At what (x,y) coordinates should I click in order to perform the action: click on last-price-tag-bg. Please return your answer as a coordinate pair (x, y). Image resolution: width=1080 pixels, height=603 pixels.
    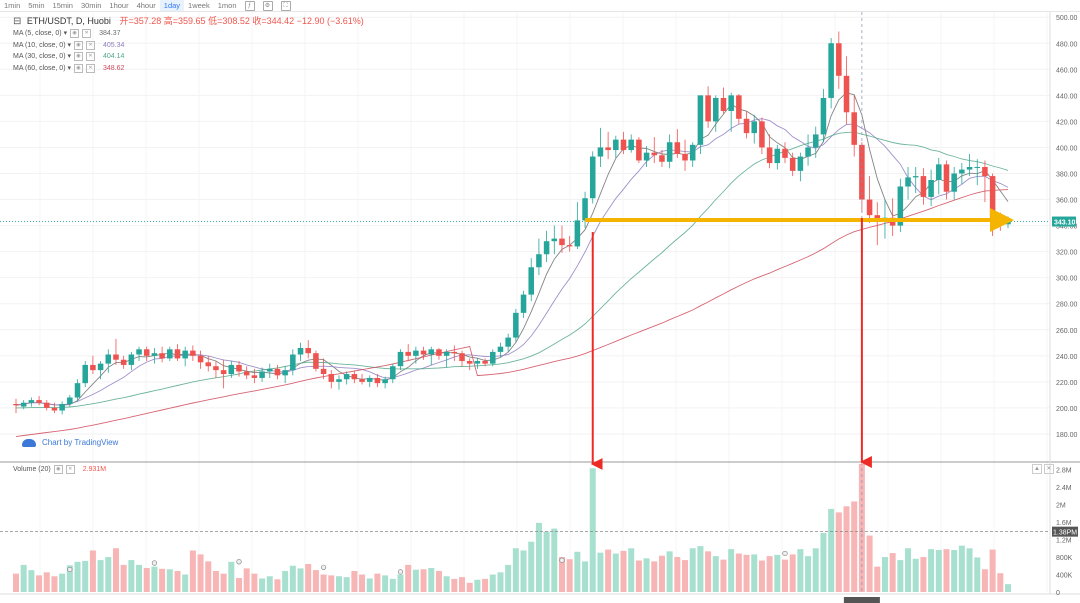
    Looking at the image, I should click on (1064, 221).